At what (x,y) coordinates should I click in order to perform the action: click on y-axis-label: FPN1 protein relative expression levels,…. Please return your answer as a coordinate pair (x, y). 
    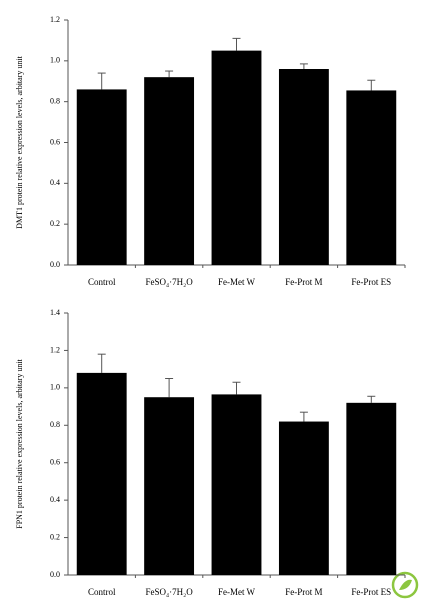
    Looking at the image, I should click on (19, 443).